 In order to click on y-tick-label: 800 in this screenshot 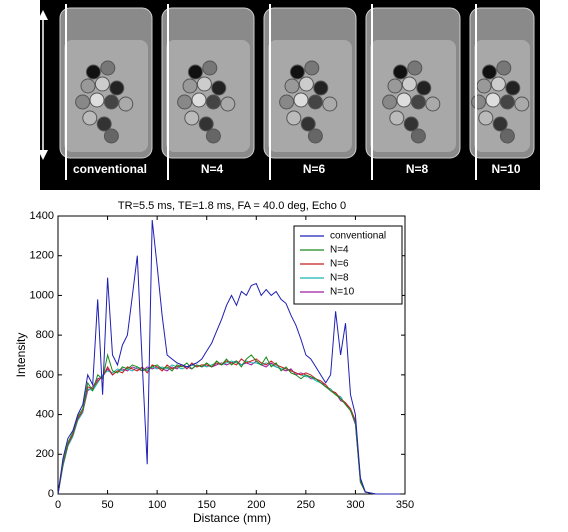, I will do `click(45, 335)`.